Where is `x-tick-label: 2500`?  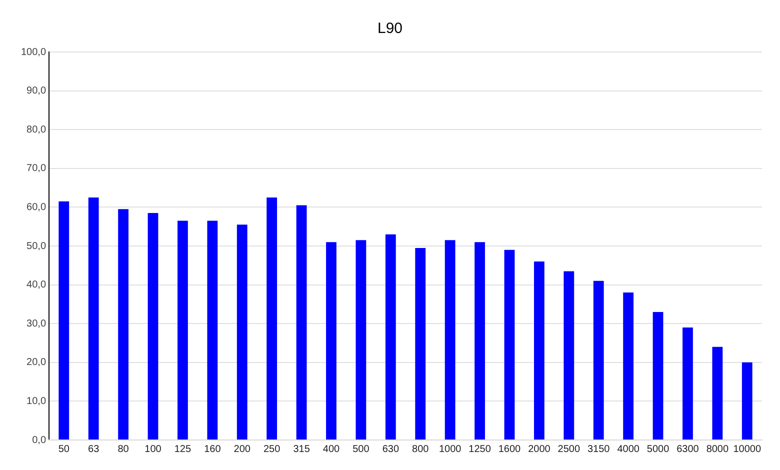 x-tick-label: 2500 is located at coordinates (569, 449).